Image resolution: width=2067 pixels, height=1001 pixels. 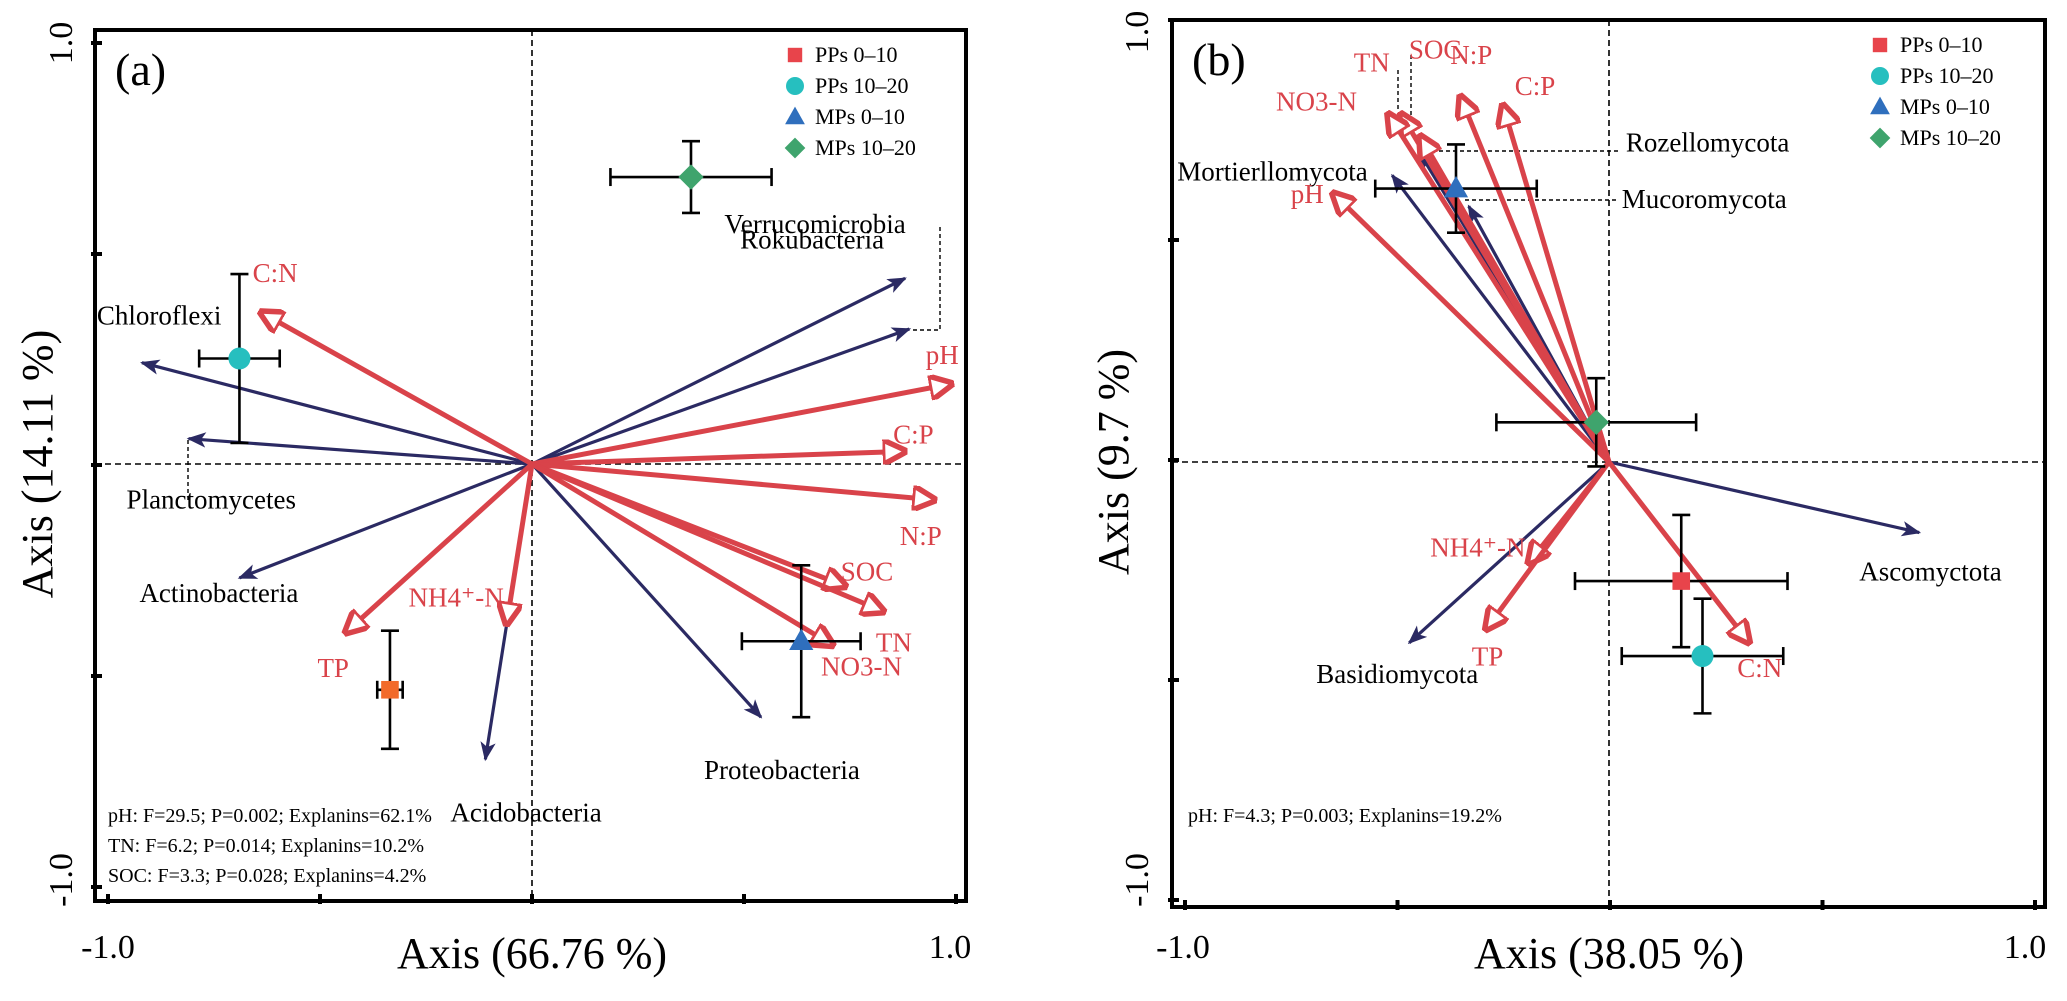 What do you see at coordinates (270, 816) in the screenshot?
I see `stat-annotation-1: pH: F=29.5; P=0.002; Explanins=62.1%` at bounding box center [270, 816].